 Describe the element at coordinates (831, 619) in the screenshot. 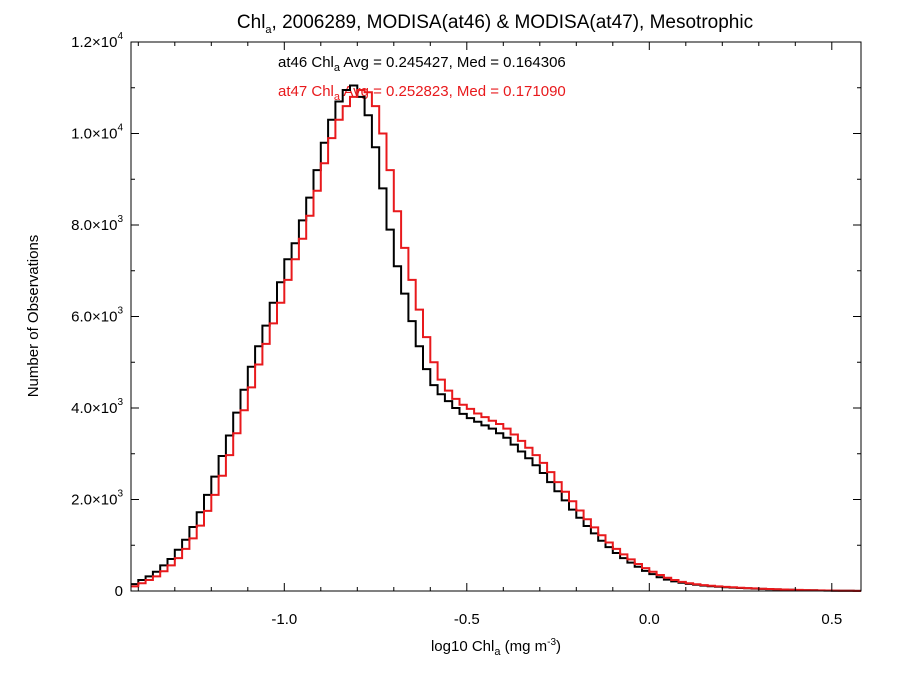

I see `x-tick-label: 0.5` at that location.